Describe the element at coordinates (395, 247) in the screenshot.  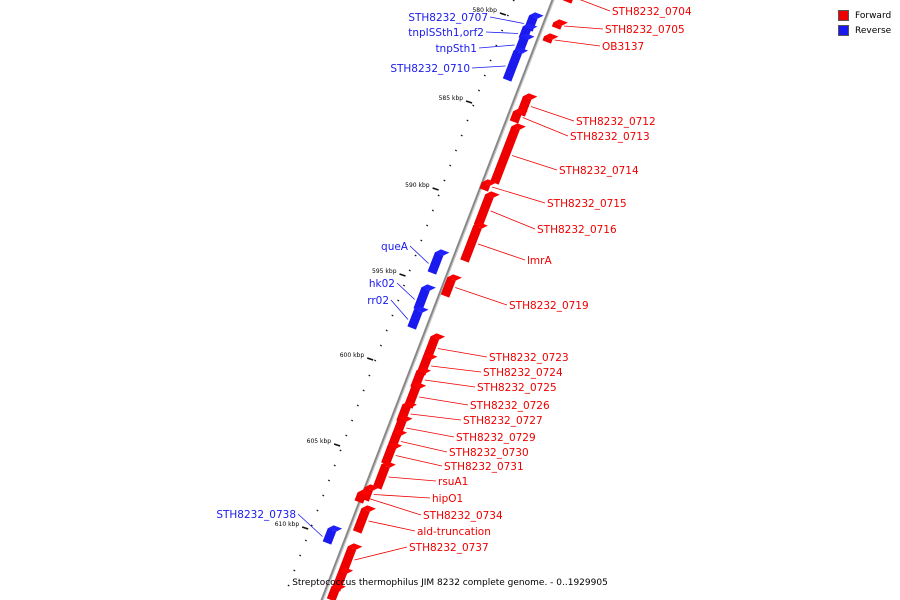
I see `gene-label: queA` at that location.